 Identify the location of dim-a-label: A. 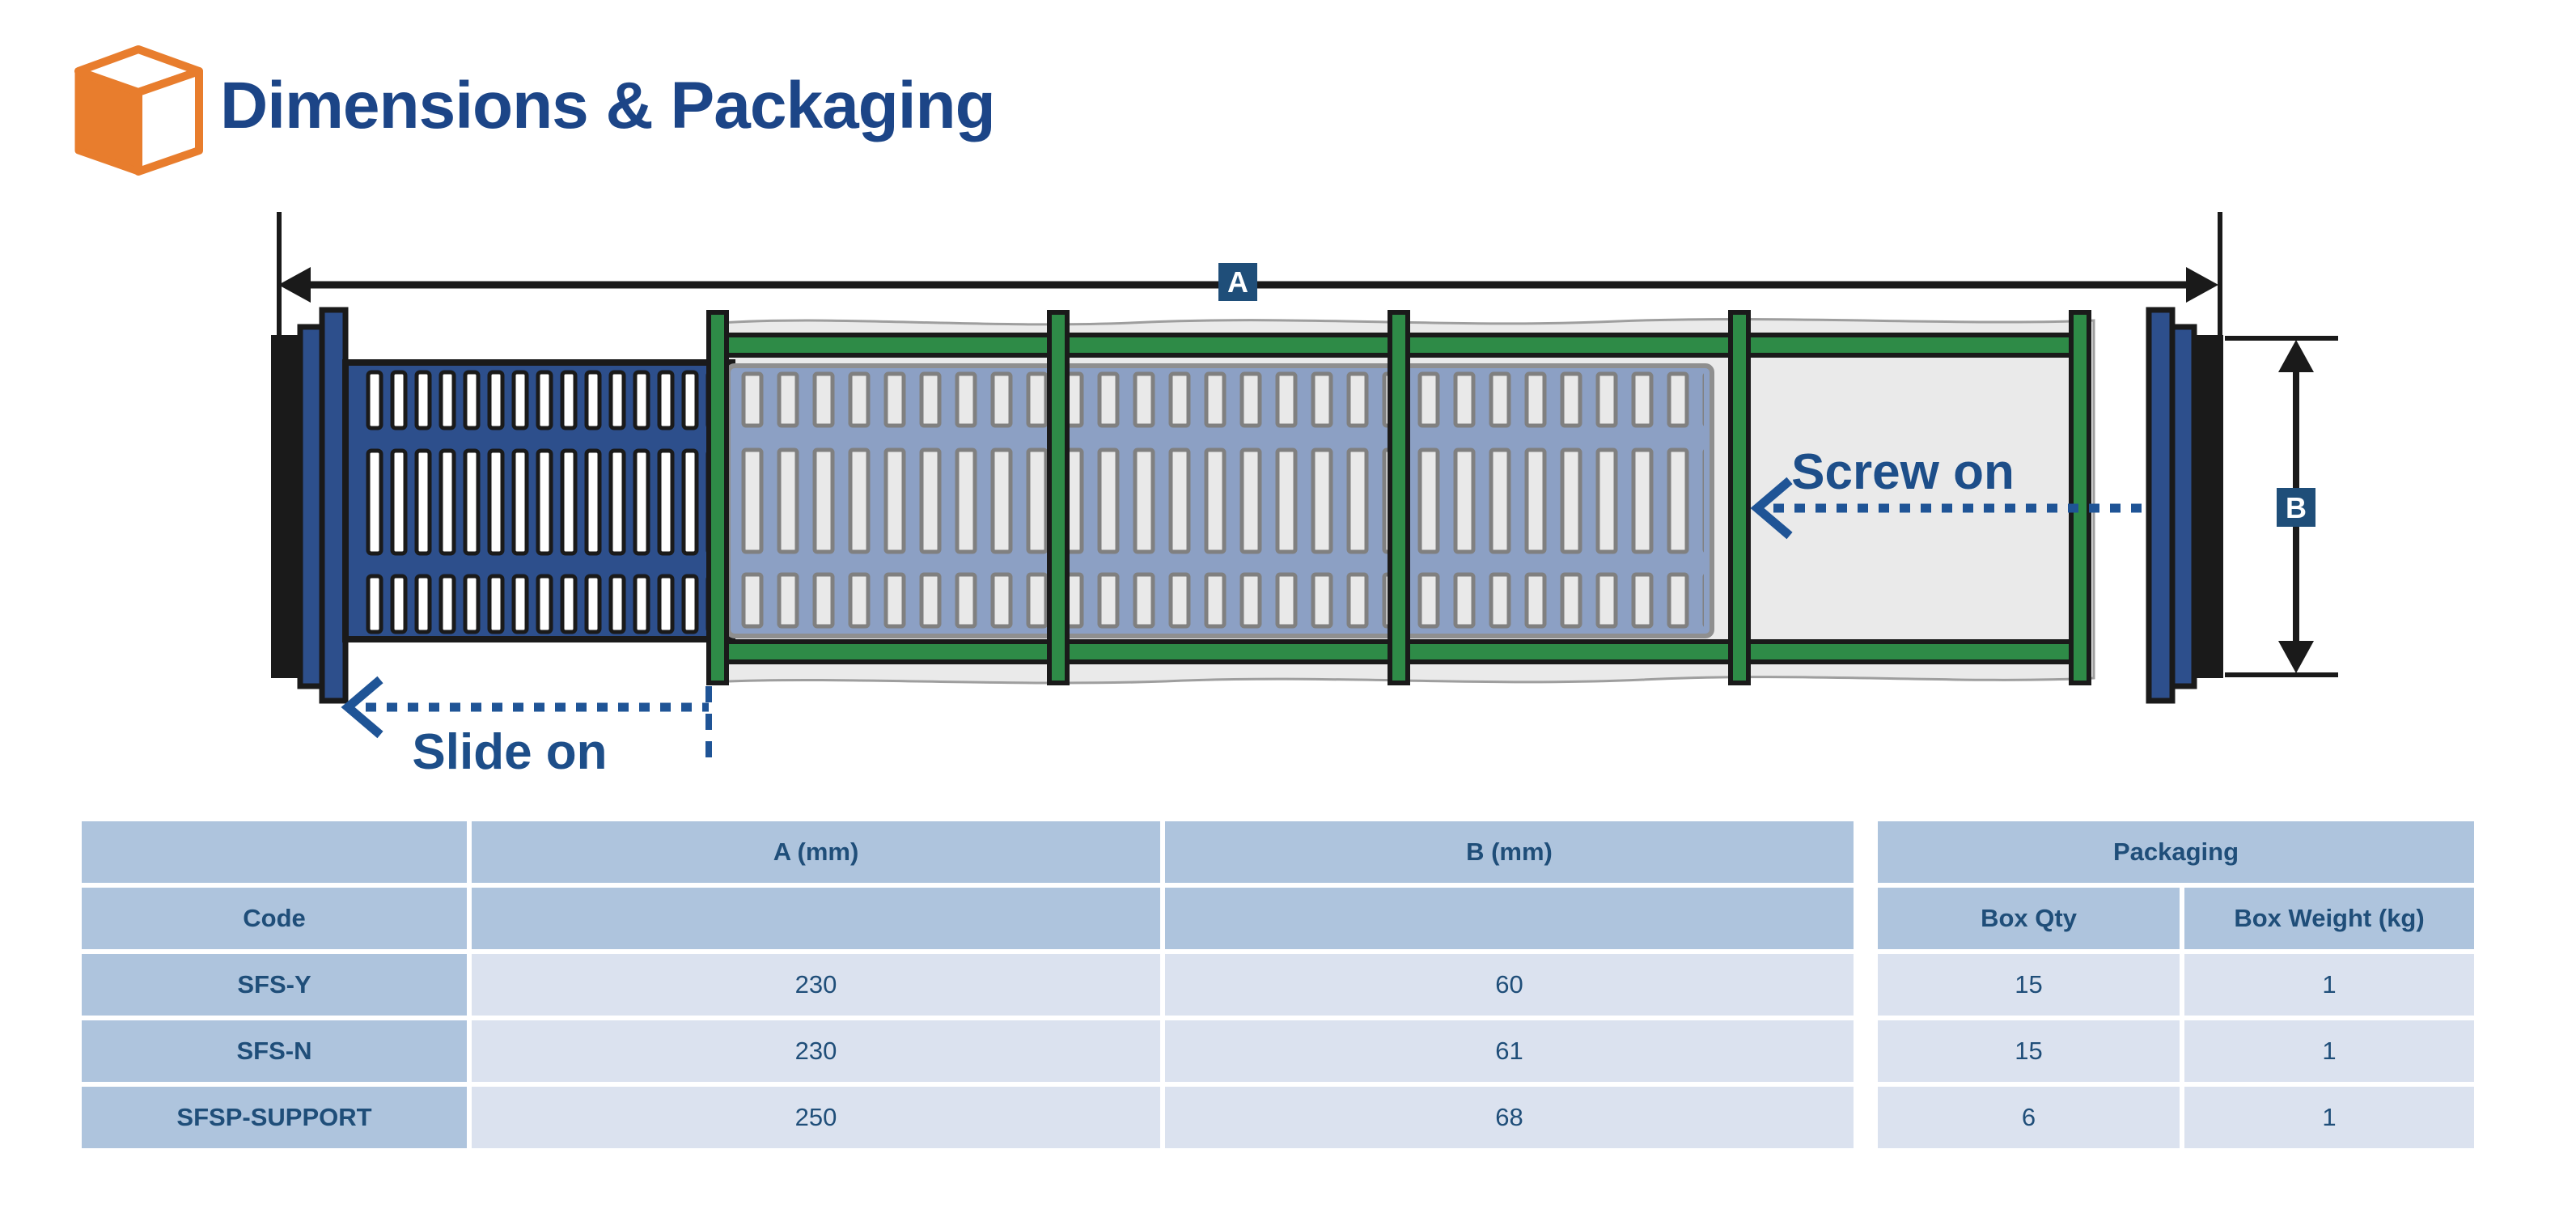
(1237, 282).